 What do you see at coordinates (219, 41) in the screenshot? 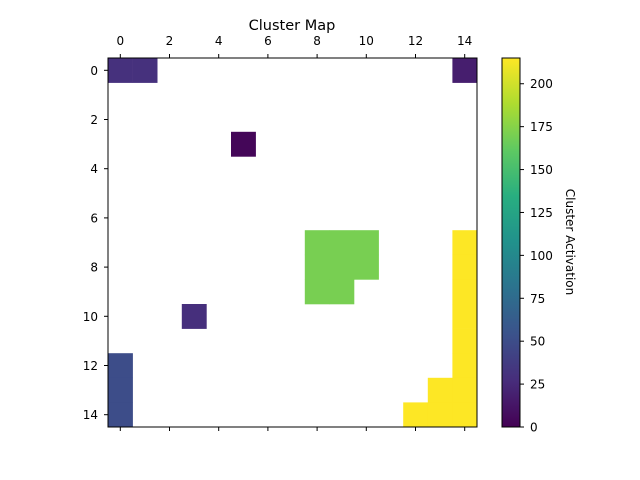
I see `x-tick-label: 4` at bounding box center [219, 41].